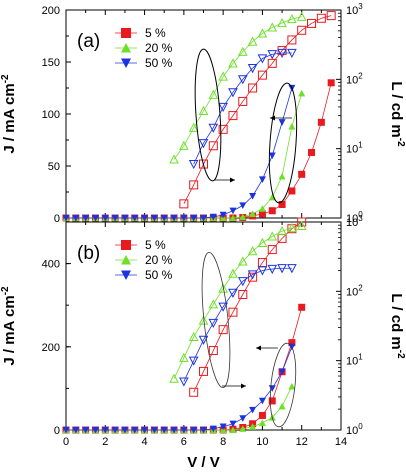 The height and width of the screenshot is (475, 406). I want to click on x-tick-label: 12, so click(302, 442).